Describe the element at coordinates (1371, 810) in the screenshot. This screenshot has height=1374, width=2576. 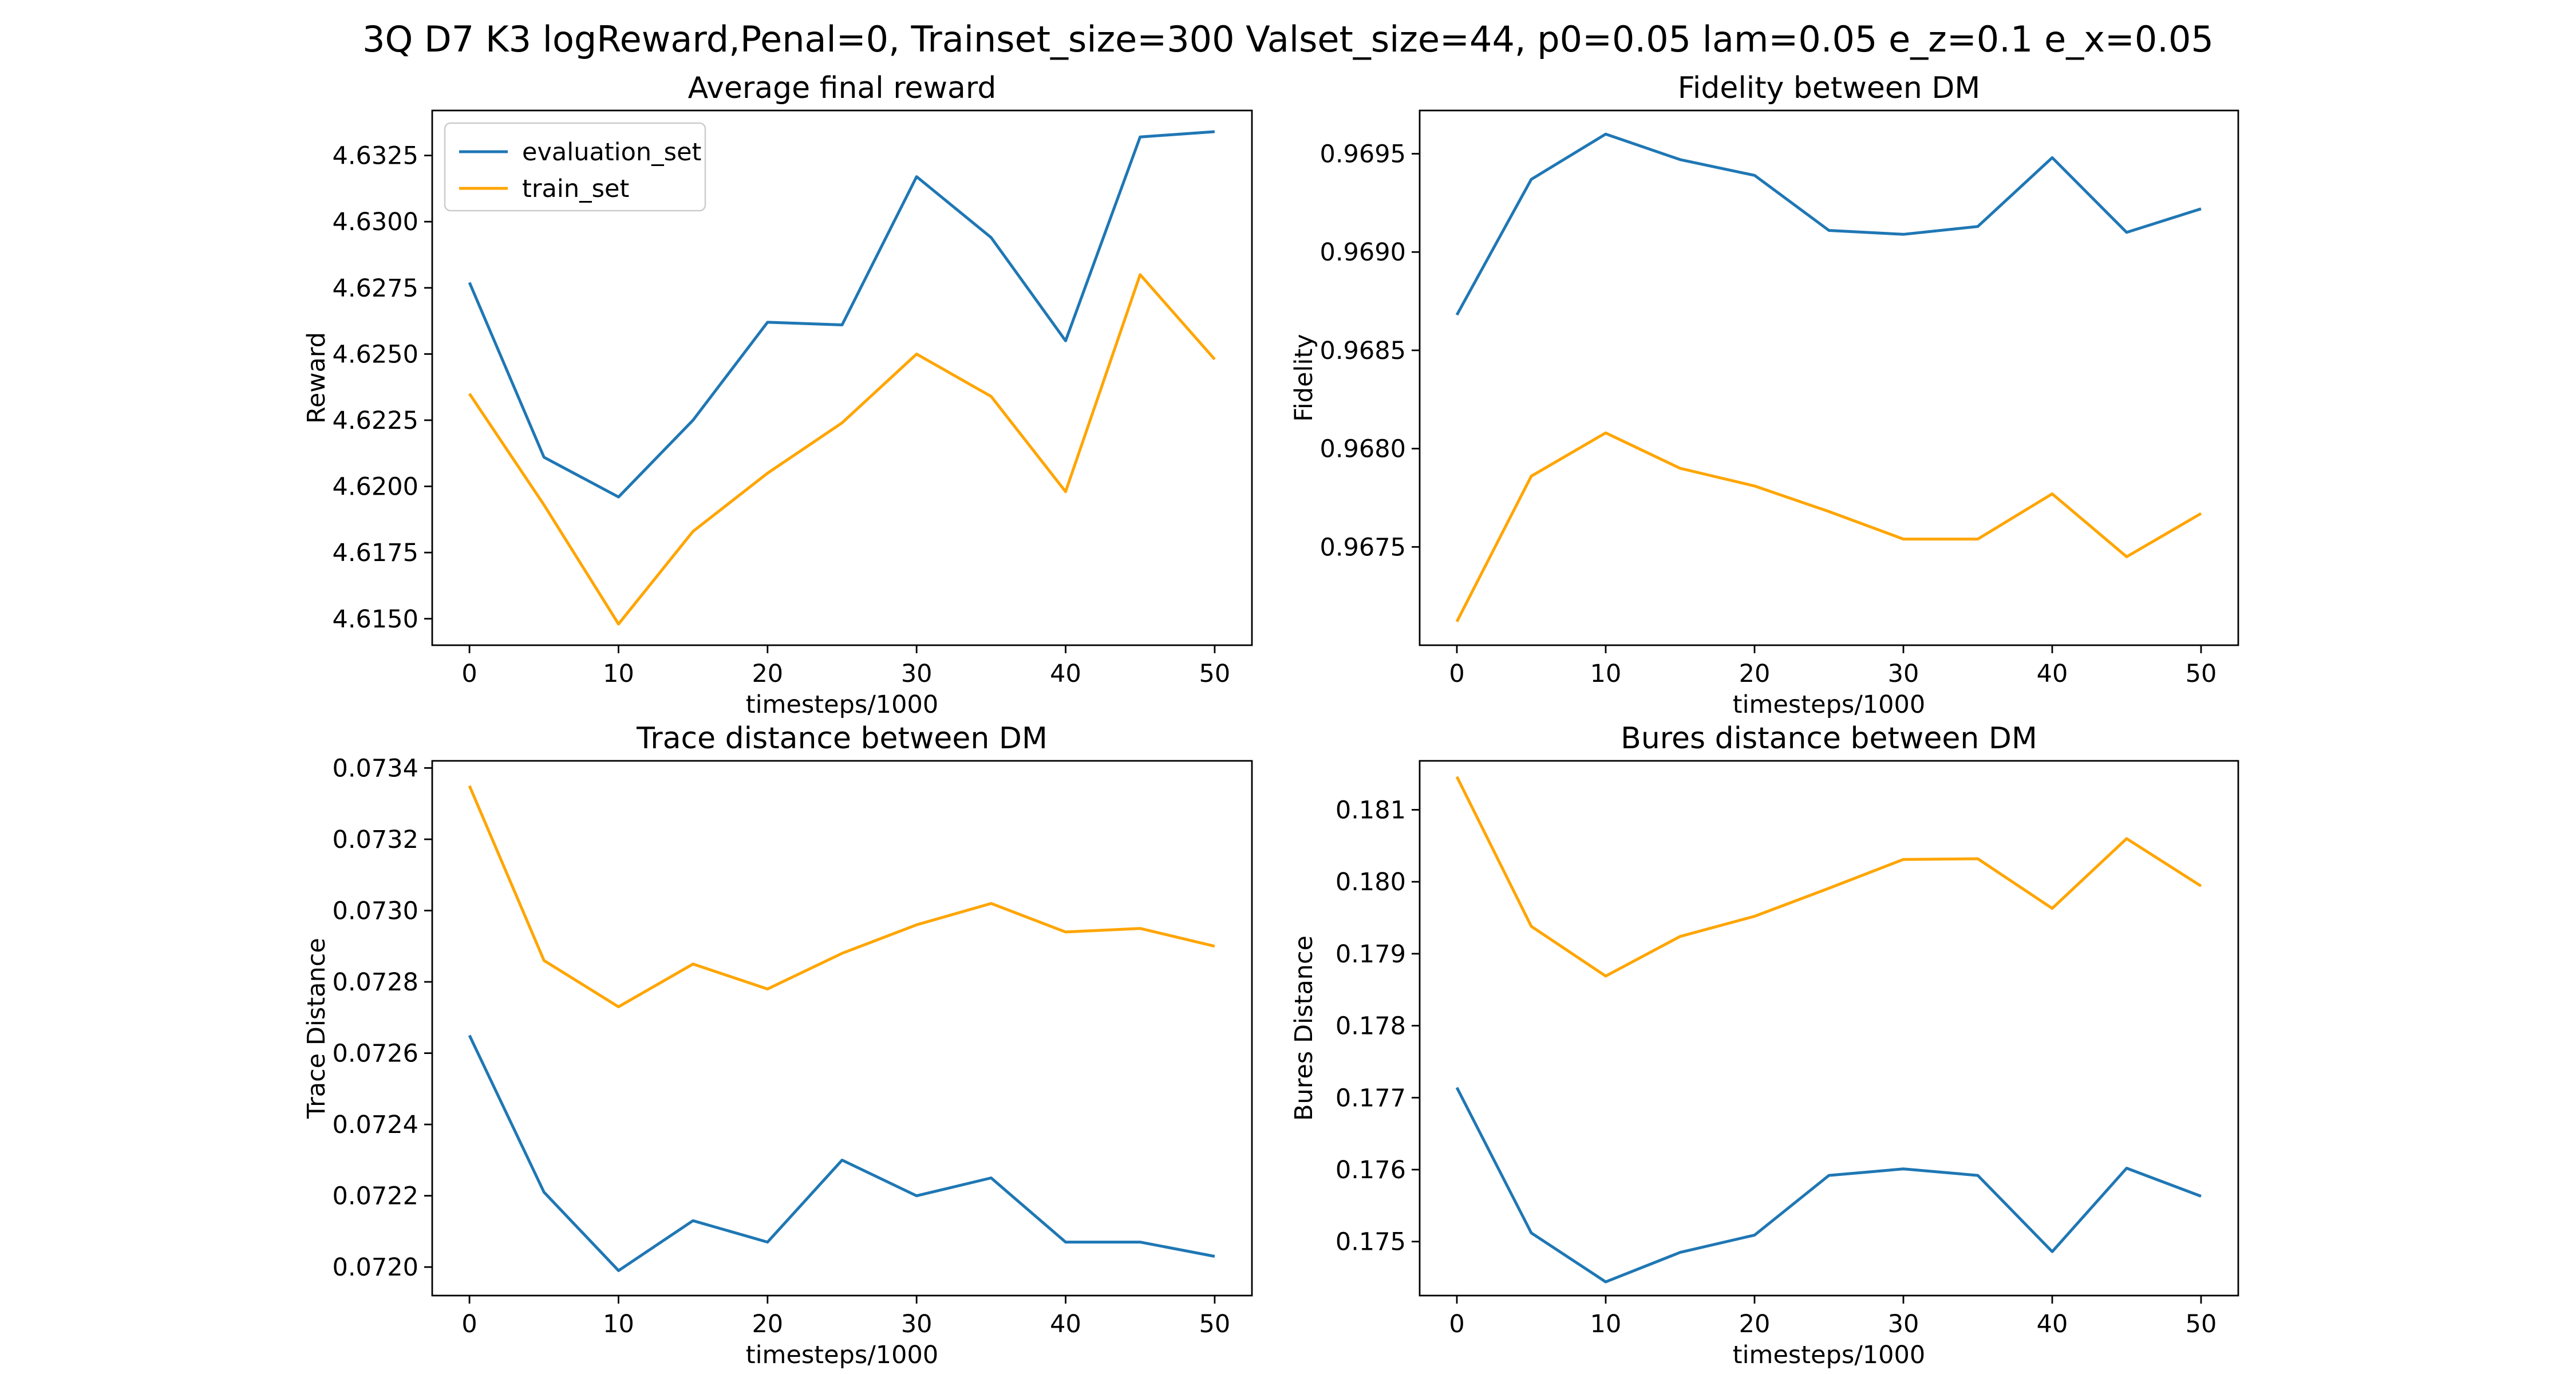
I see `y-tick-label: 0.181` at that location.